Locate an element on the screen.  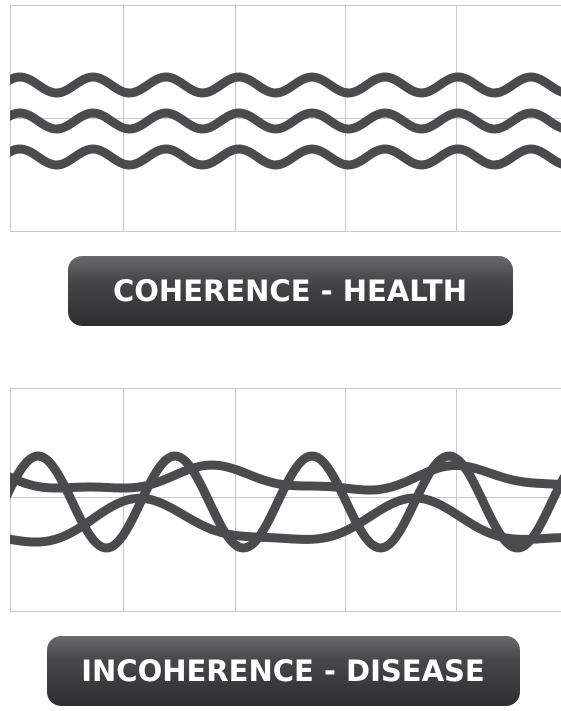
panel-label: COHERENCE - HEALTH is located at coordinates (290, 291).